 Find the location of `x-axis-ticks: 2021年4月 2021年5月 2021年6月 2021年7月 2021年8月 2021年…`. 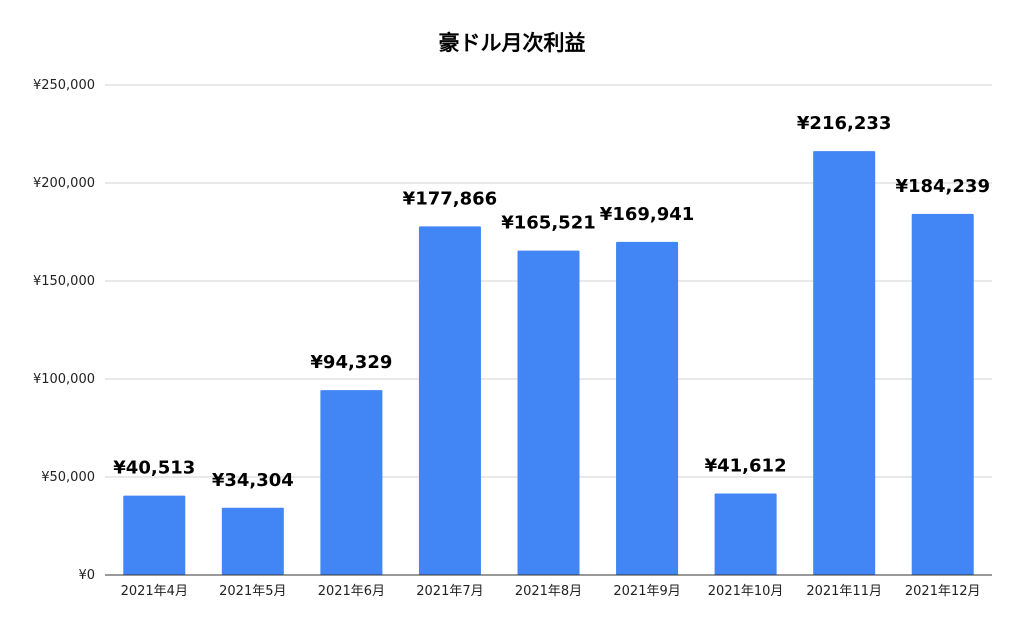

x-axis-ticks: 2021年4月 2021年5月 2021年6月 2021年7月 2021年8月 2021年… is located at coordinates (551, 591).